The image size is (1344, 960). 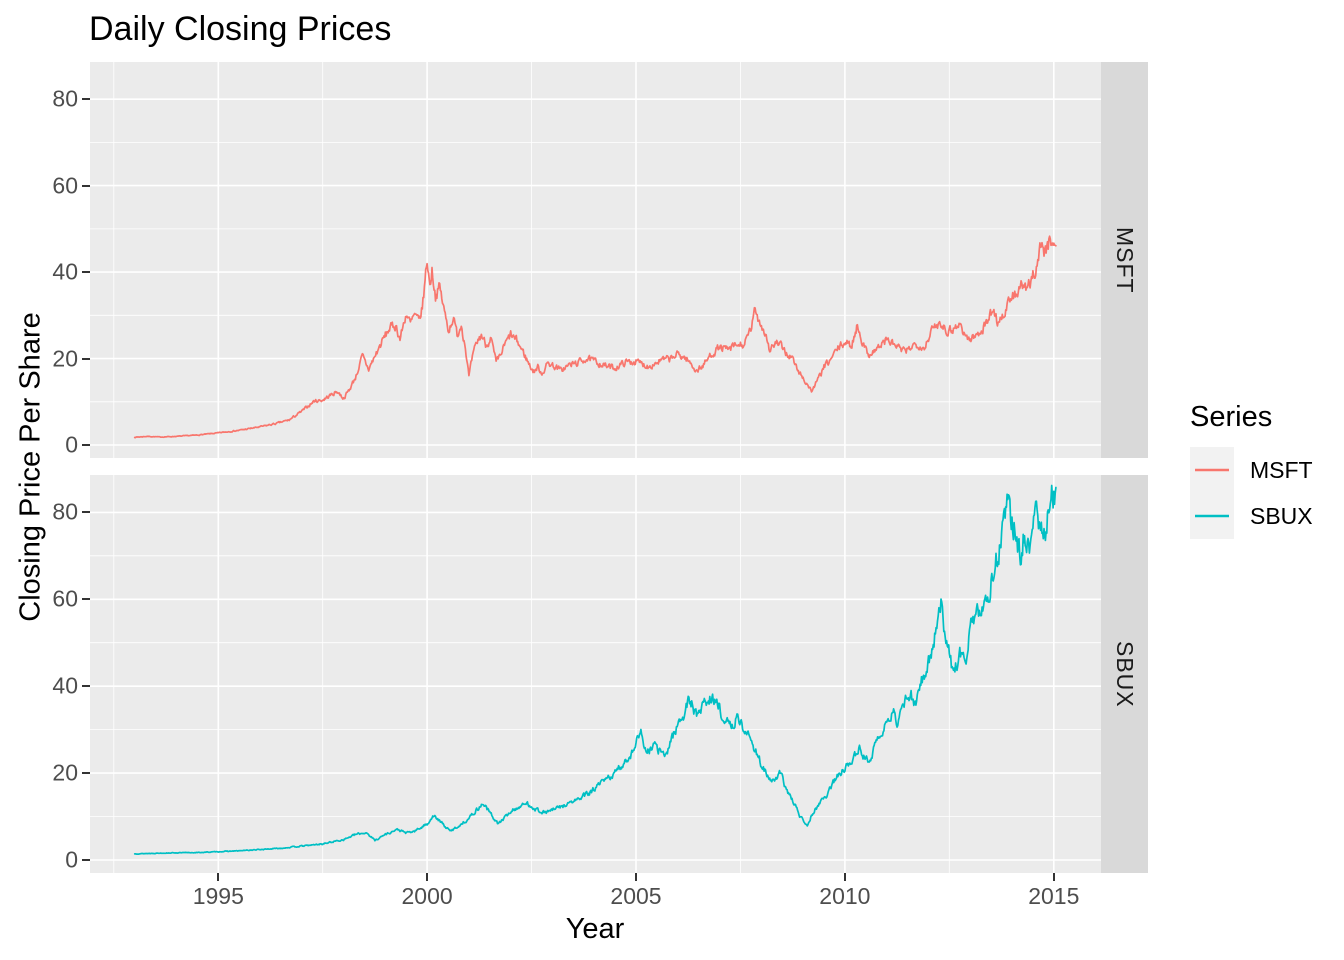 I want to click on legend-label-sbux: SBUX, so click(x=1281, y=515).